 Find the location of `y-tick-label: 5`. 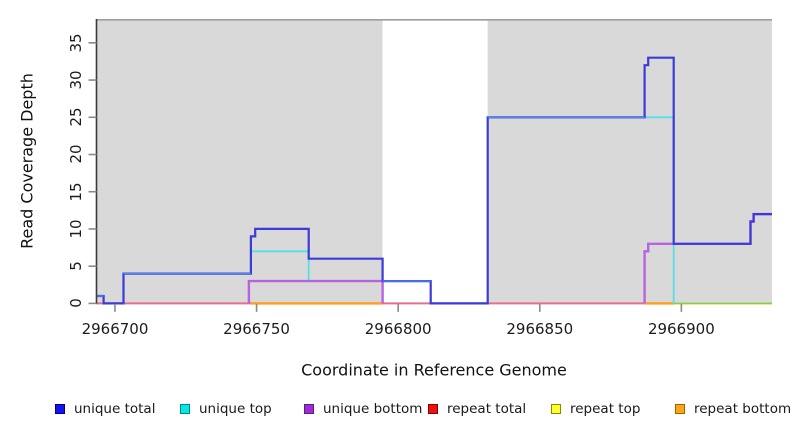

y-tick-label: 5 is located at coordinates (76, 266).